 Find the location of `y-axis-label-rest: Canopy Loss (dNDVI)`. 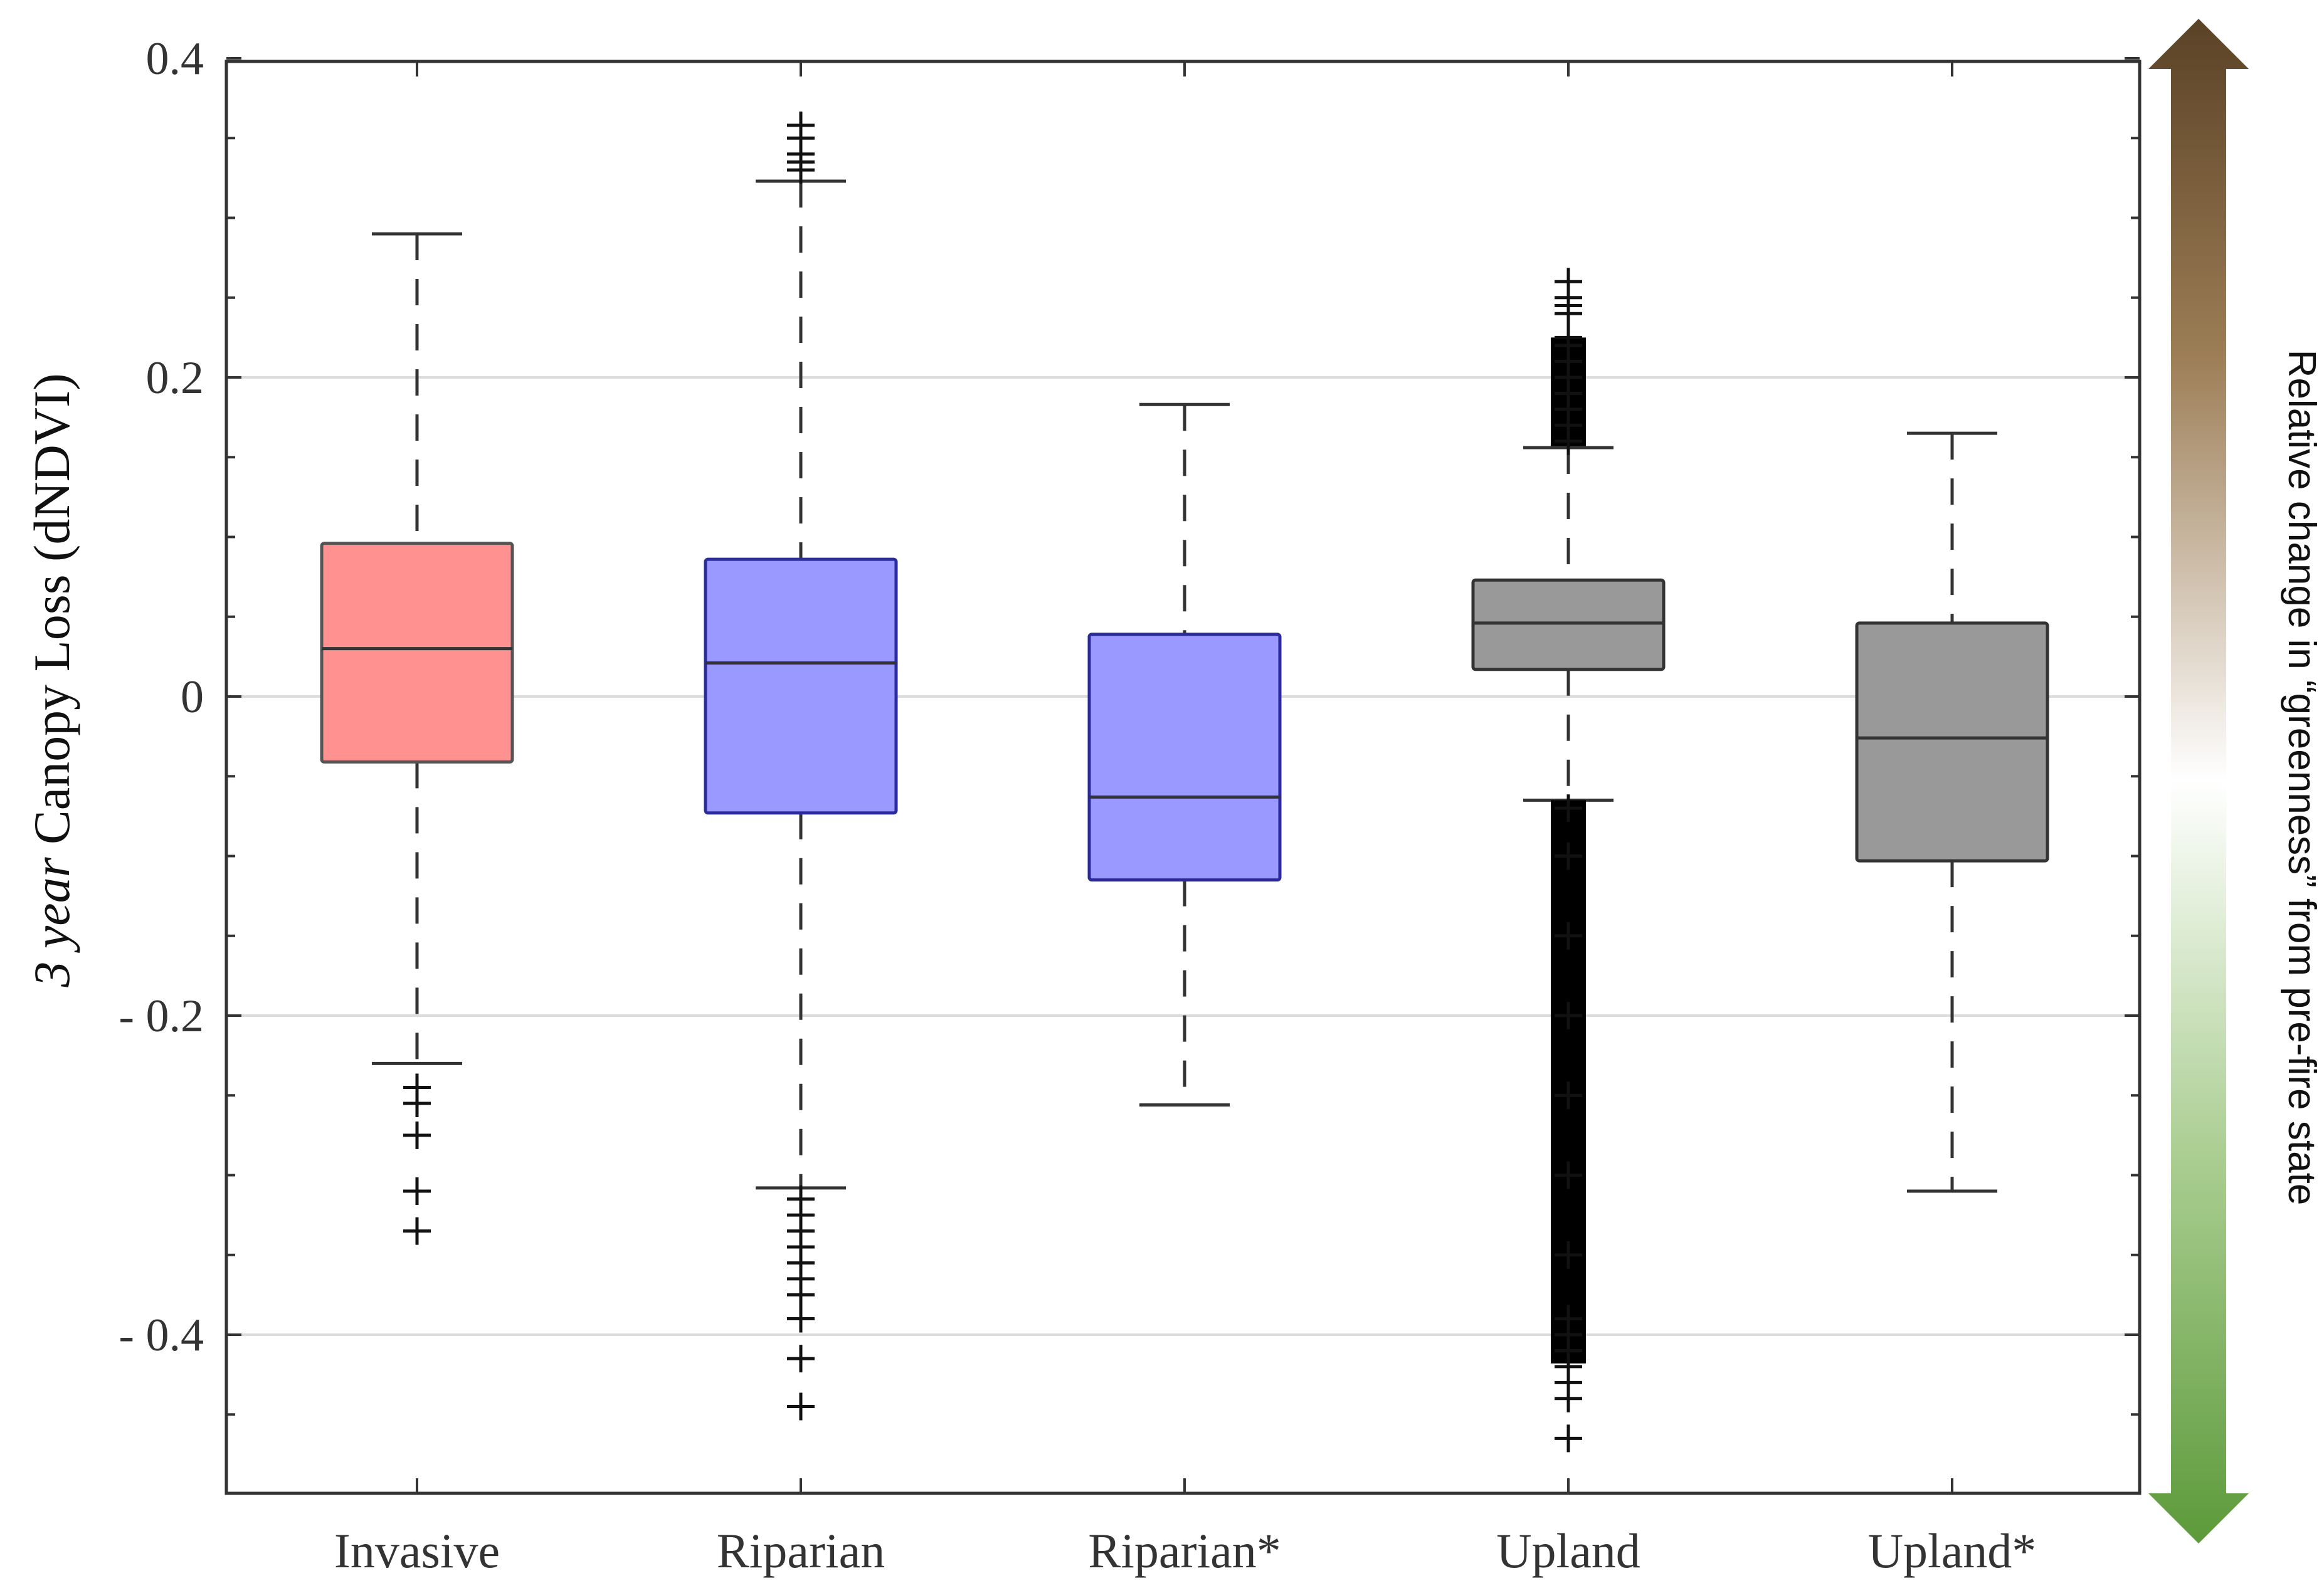

y-axis-label-rest: Canopy Loss (dNDVI) is located at coordinates (51, 615).